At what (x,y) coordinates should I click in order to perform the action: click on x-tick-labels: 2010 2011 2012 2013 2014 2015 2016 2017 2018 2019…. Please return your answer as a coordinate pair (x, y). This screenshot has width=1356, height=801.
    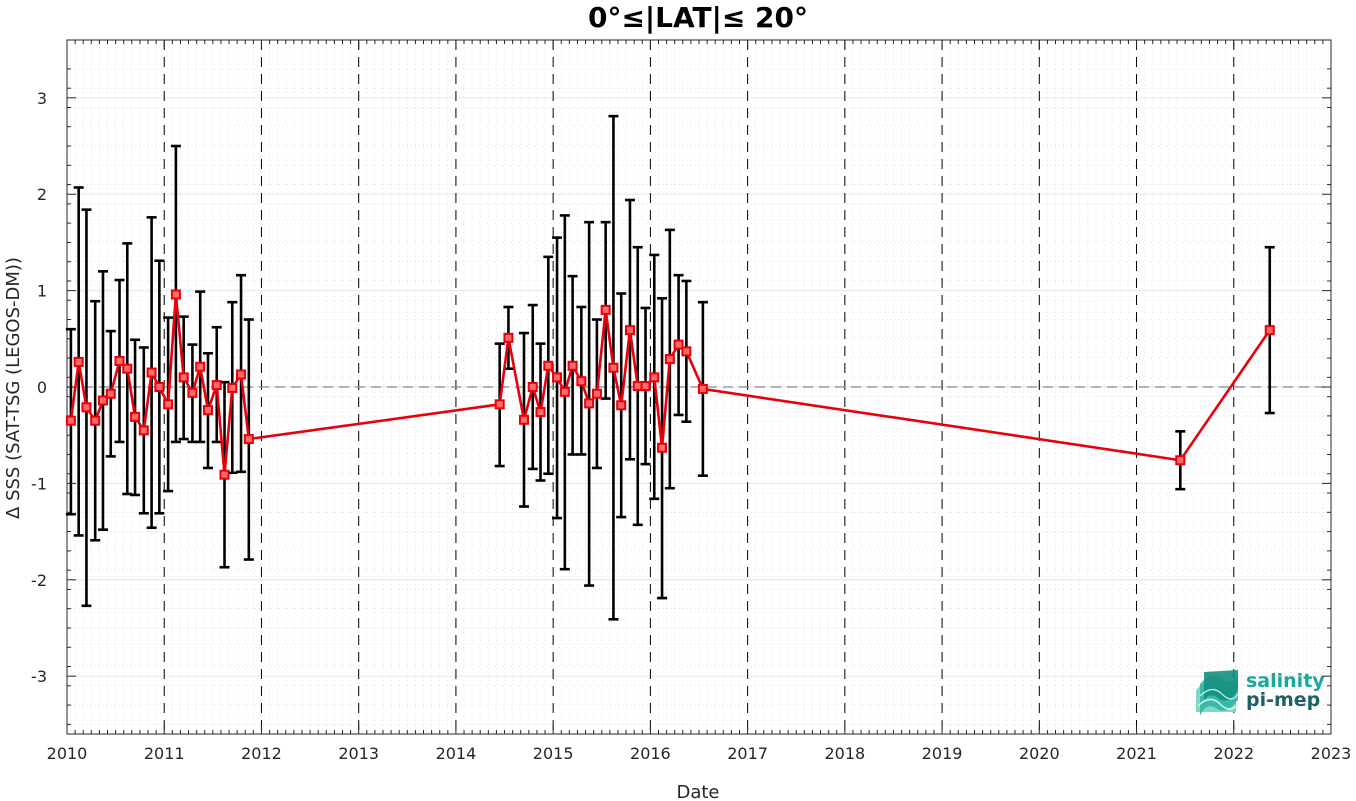
    Looking at the image, I should click on (699, 753).